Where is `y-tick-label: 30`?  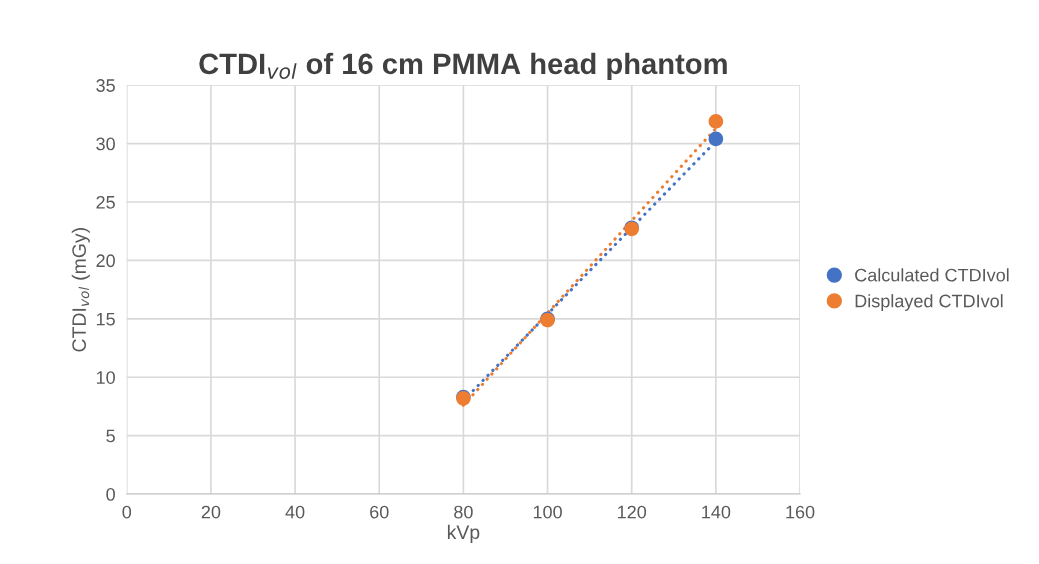 y-tick-label: 30 is located at coordinates (105, 144).